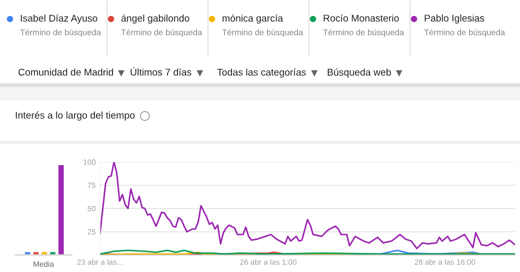 The width and height of the screenshot is (520, 272). I want to click on legend-label: Isabel Díaz Ayuso, so click(59, 19).